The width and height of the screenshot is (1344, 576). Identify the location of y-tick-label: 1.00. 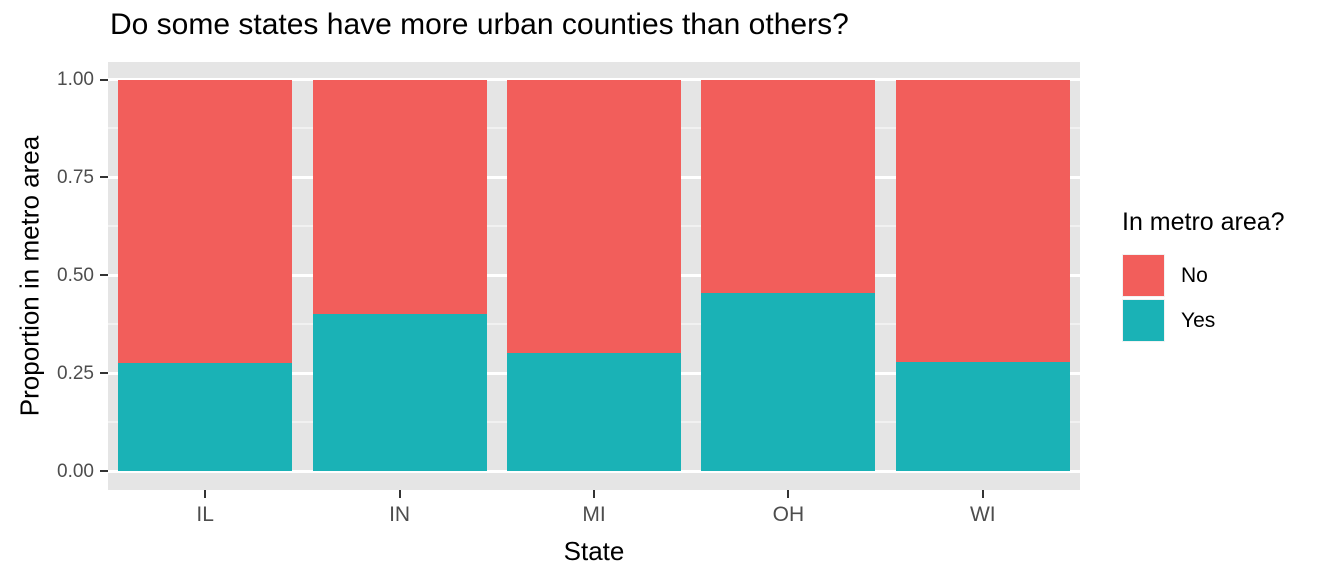
(75, 79).